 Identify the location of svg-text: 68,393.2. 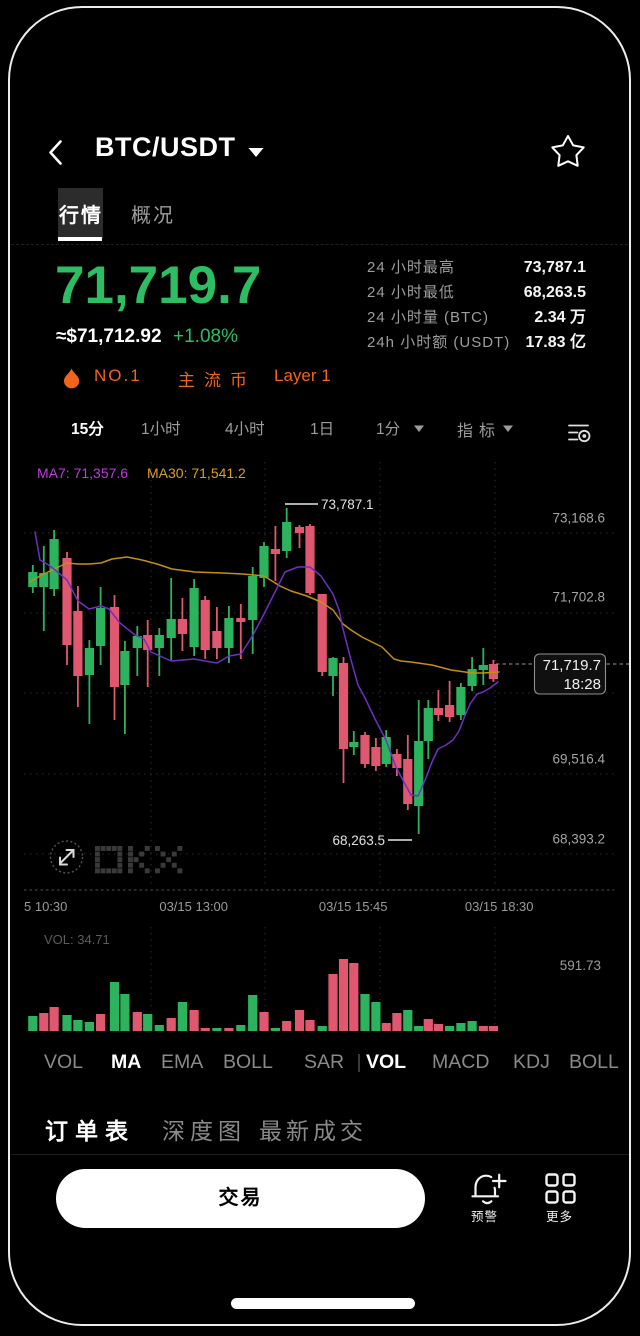
(578, 839).